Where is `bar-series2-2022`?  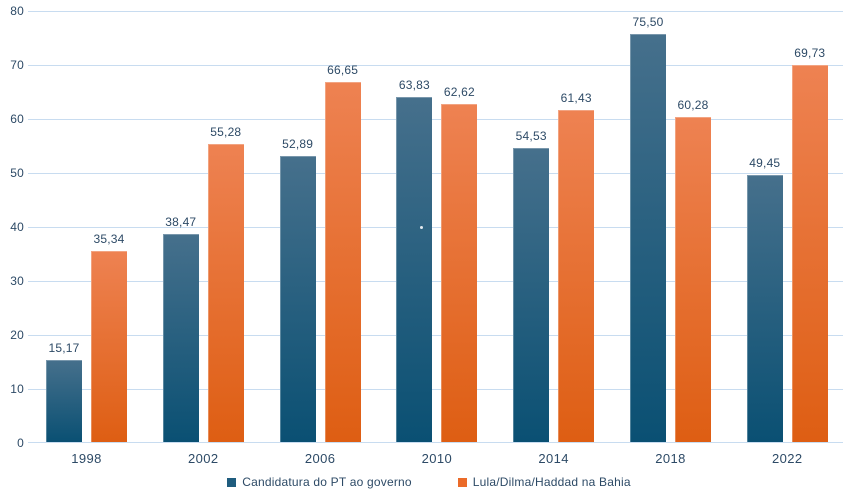 bar-series2-2022 is located at coordinates (809, 253).